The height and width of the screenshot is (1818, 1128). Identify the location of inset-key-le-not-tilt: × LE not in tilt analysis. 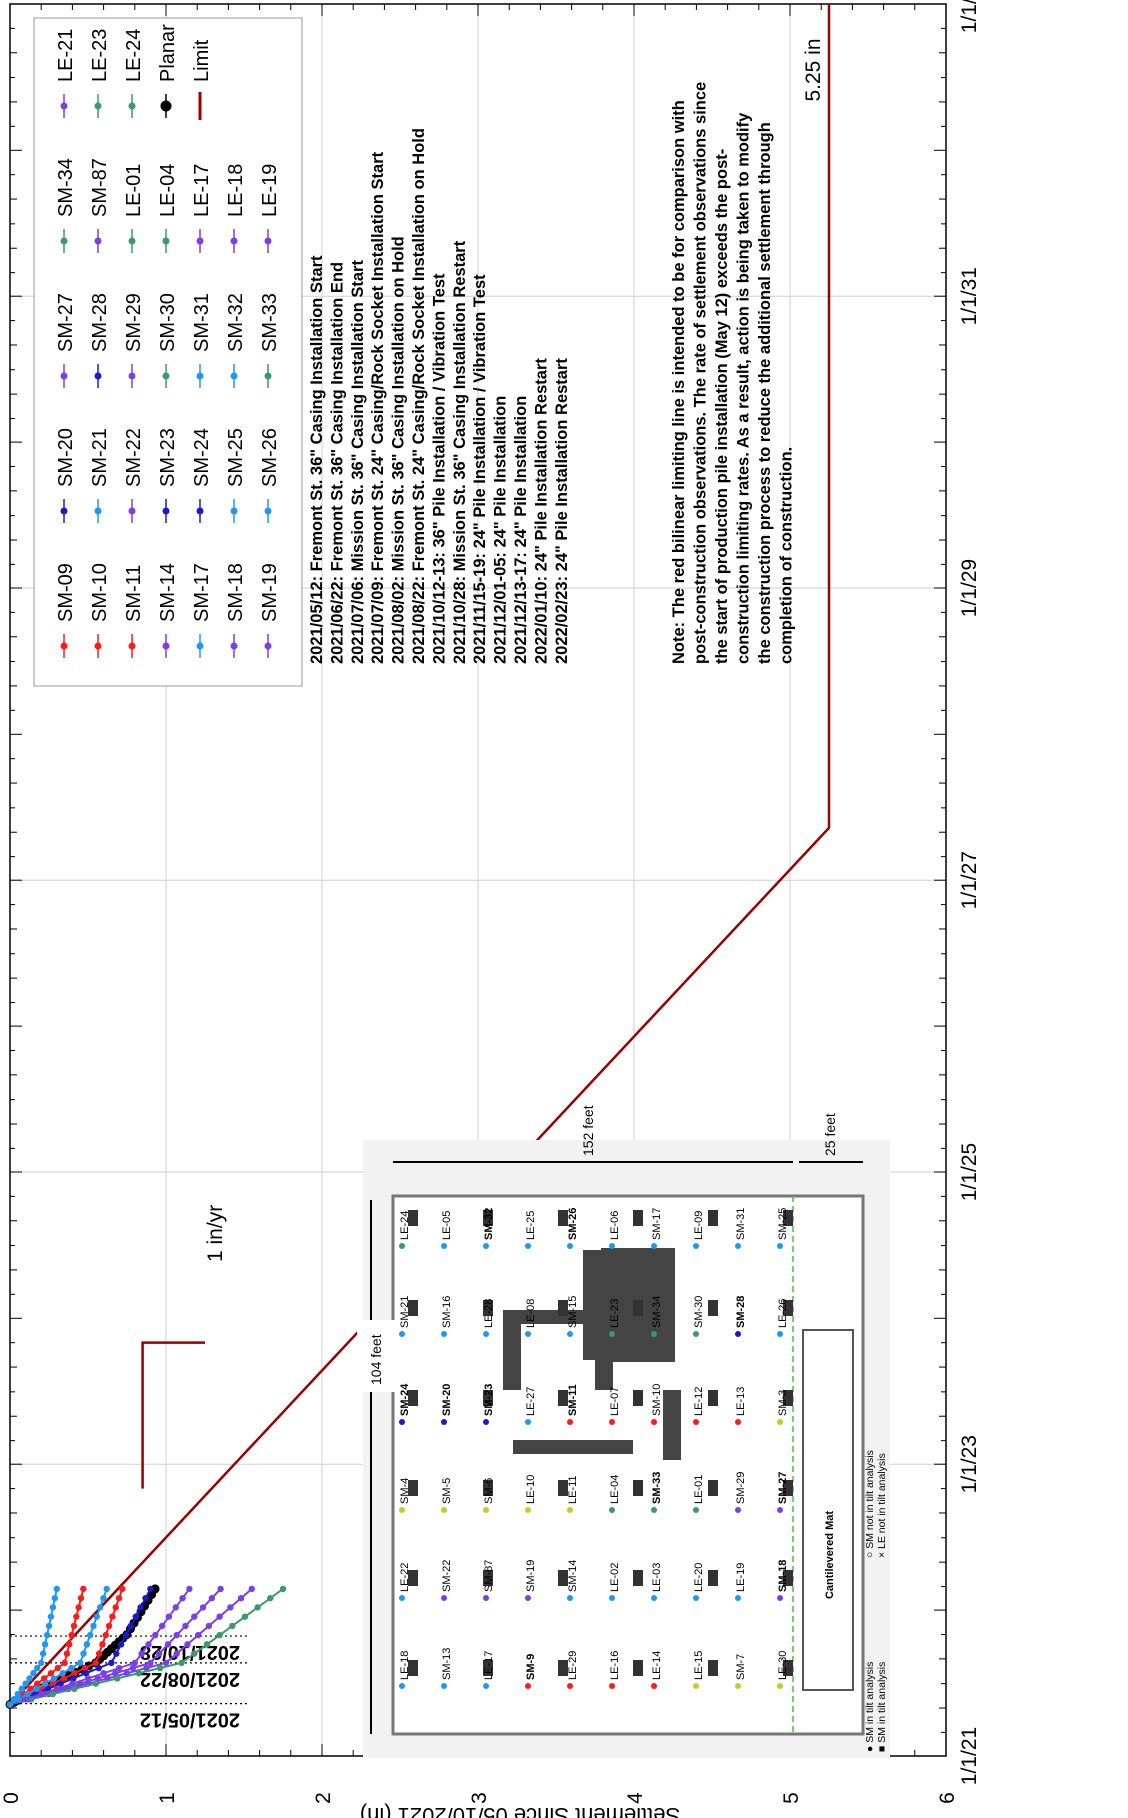
(882, 1505).